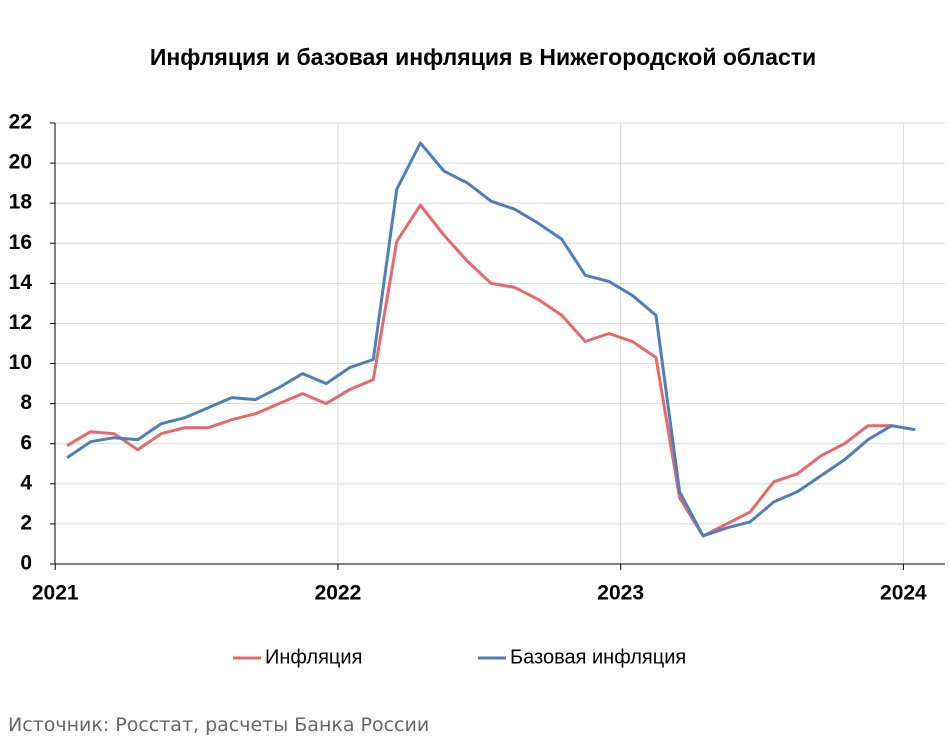 This screenshot has width=950, height=744. Describe the element at coordinates (313, 657) in the screenshot. I see `legend-label: Инфляция` at that location.